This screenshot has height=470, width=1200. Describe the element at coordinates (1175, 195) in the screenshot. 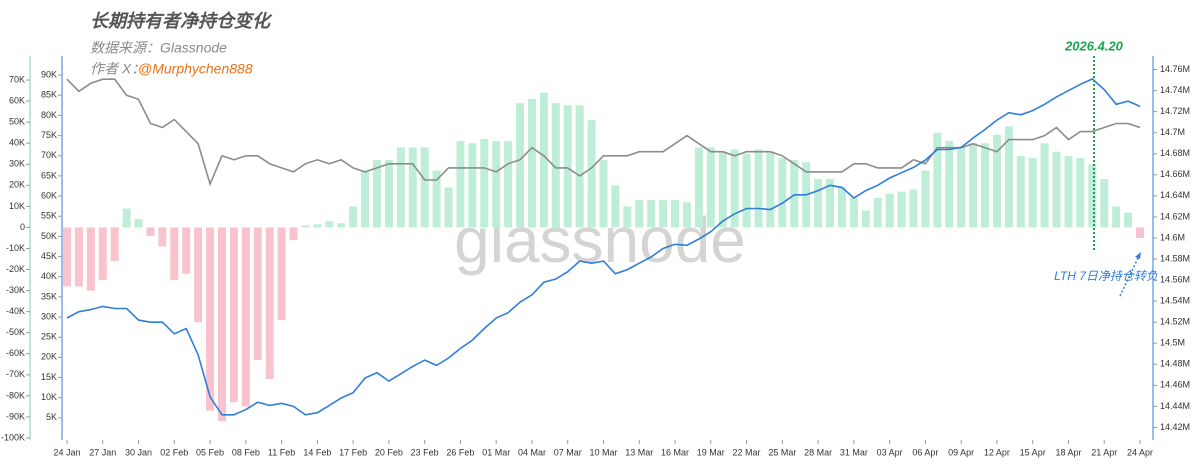

I see `y-tick-label: 14.64M` at that location.